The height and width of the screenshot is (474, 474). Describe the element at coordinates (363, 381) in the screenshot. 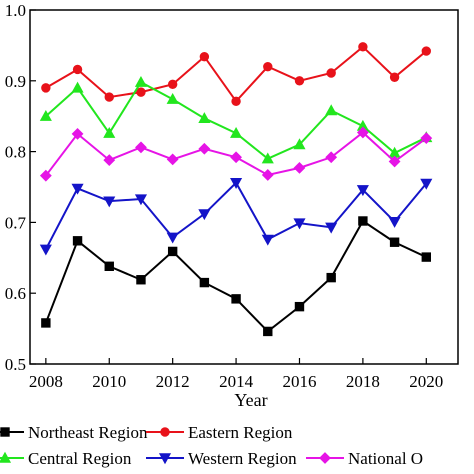

I see `x-tick-label: 2018` at that location.